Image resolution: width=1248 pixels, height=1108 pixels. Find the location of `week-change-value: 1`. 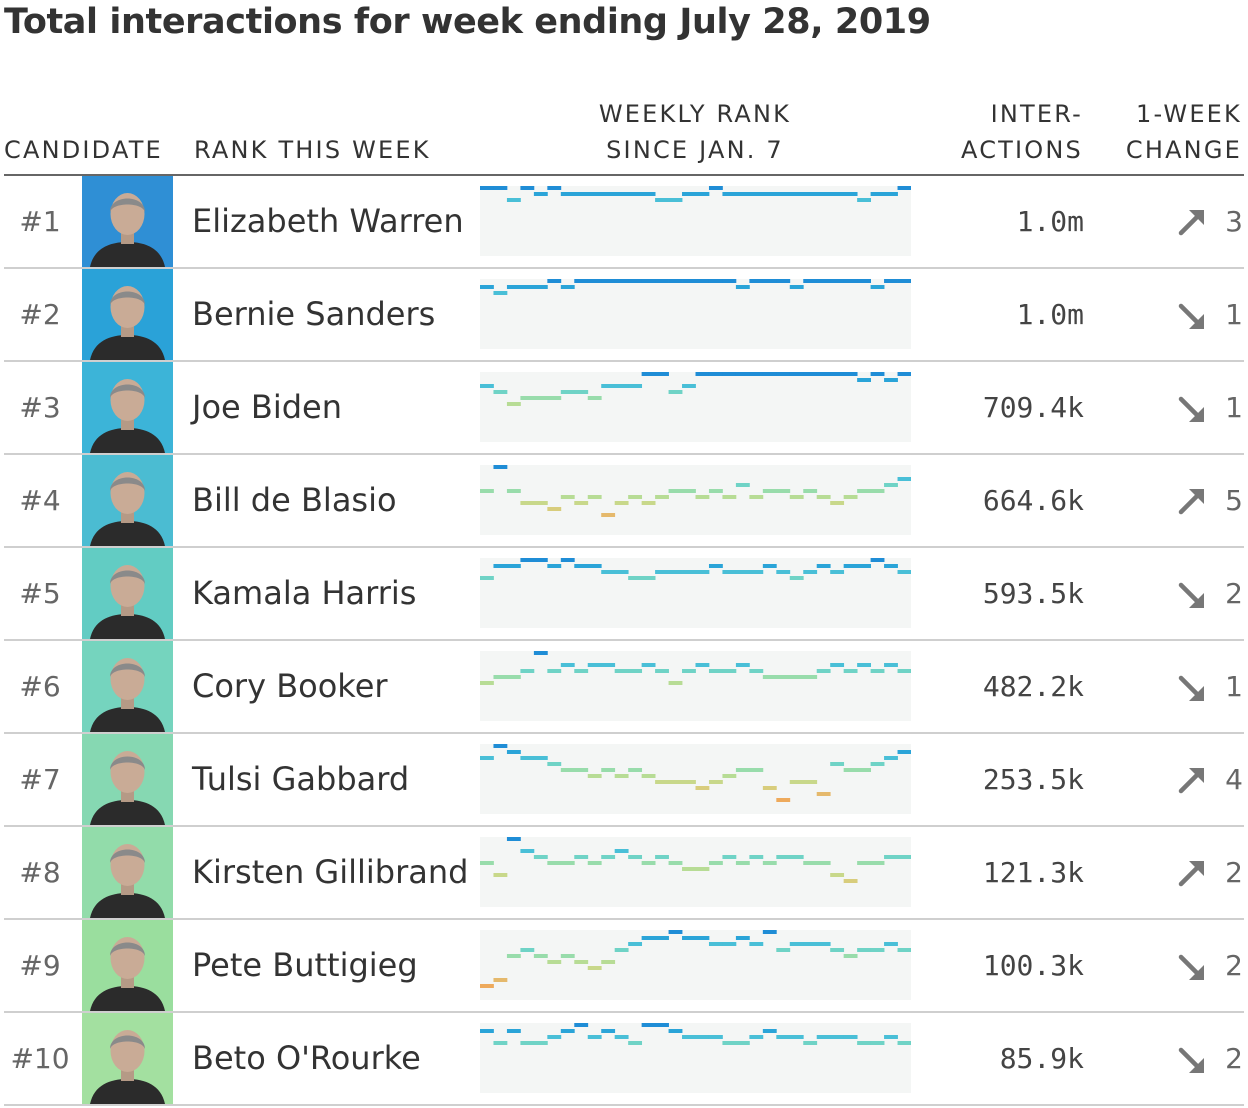

week-change-value: 1 is located at coordinates (1234, 407).